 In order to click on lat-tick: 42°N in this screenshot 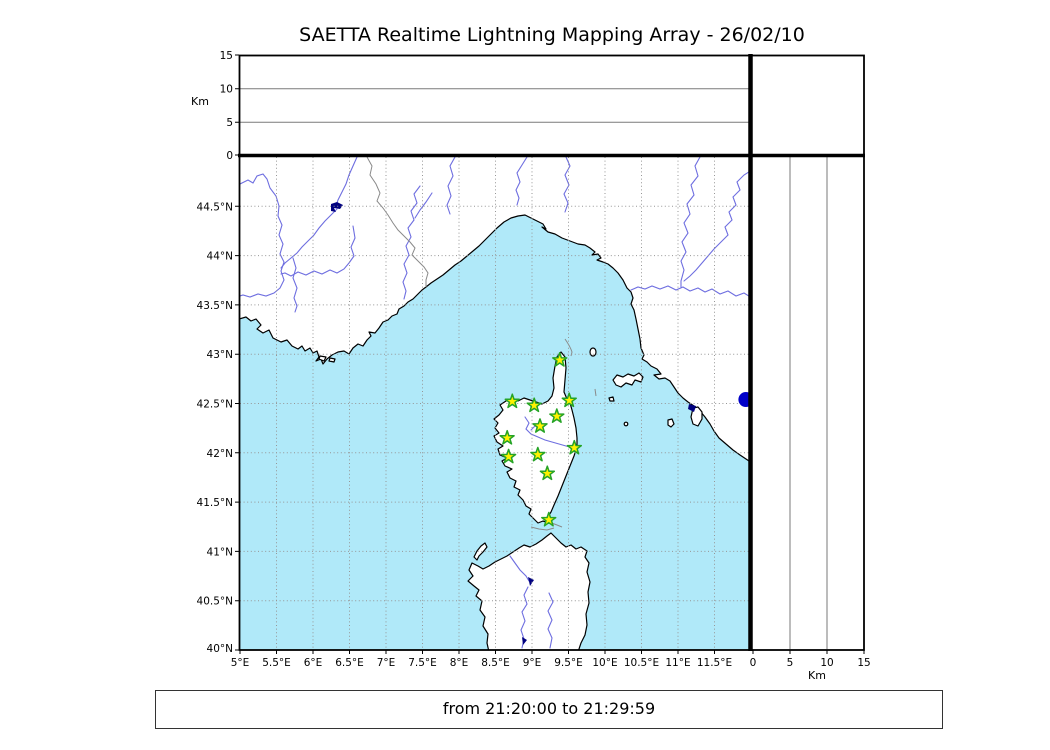, I will do `click(220, 454)`.